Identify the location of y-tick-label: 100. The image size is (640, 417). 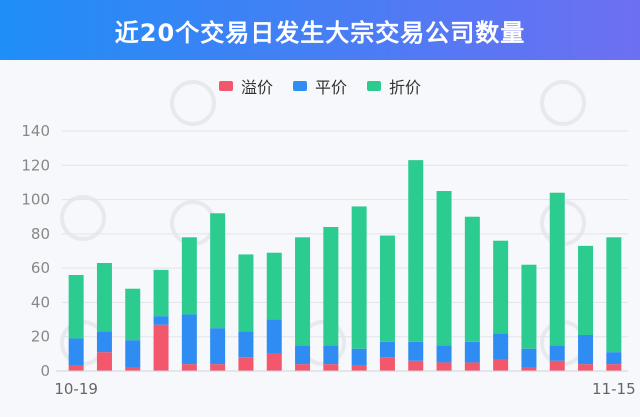
(35, 200).